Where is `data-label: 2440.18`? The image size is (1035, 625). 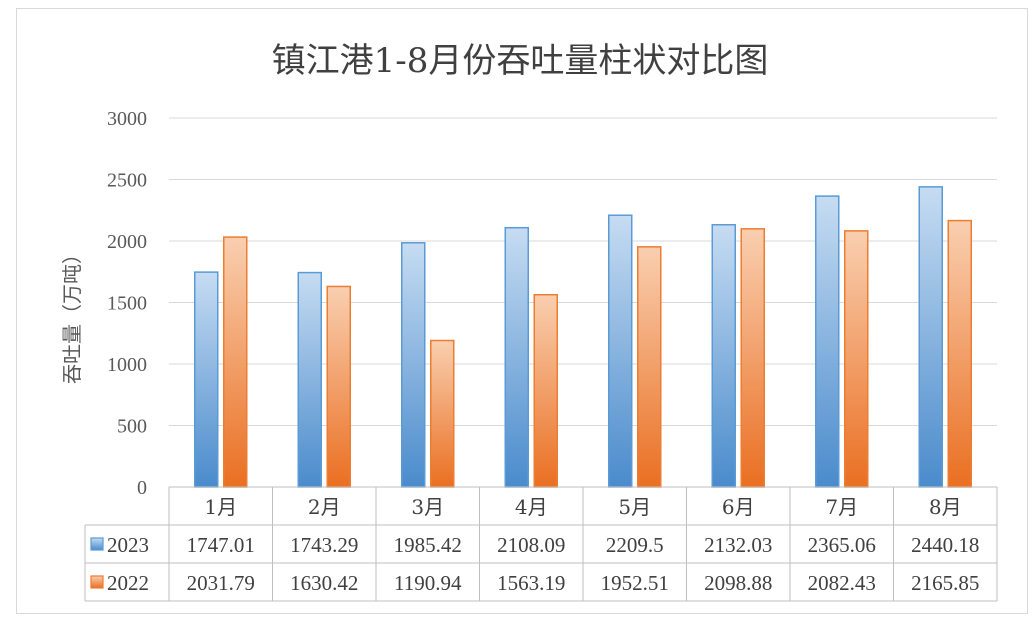
data-label: 2440.18 is located at coordinates (945, 545).